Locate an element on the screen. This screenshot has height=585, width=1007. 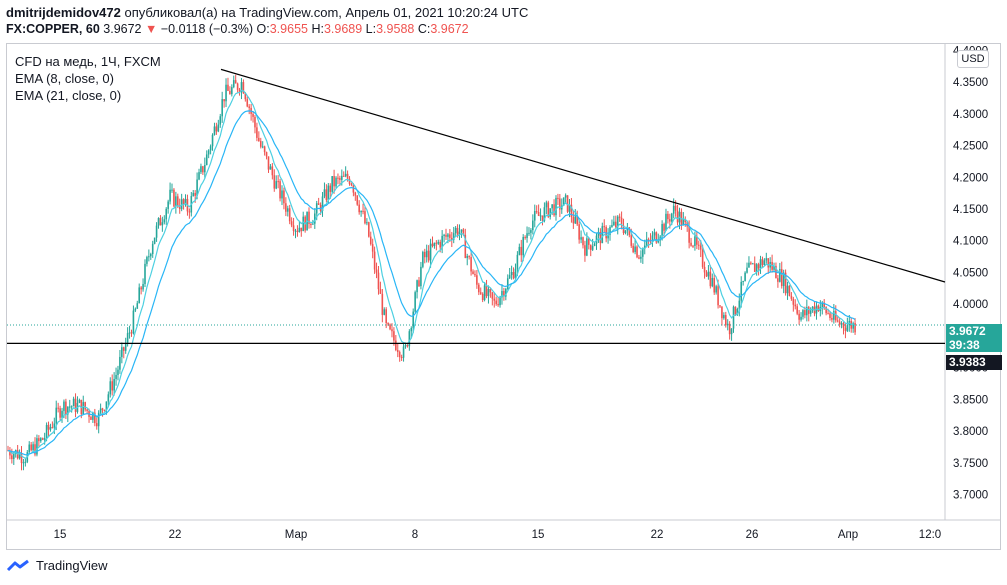
x-tick-label: 15 is located at coordinates (60, 535).